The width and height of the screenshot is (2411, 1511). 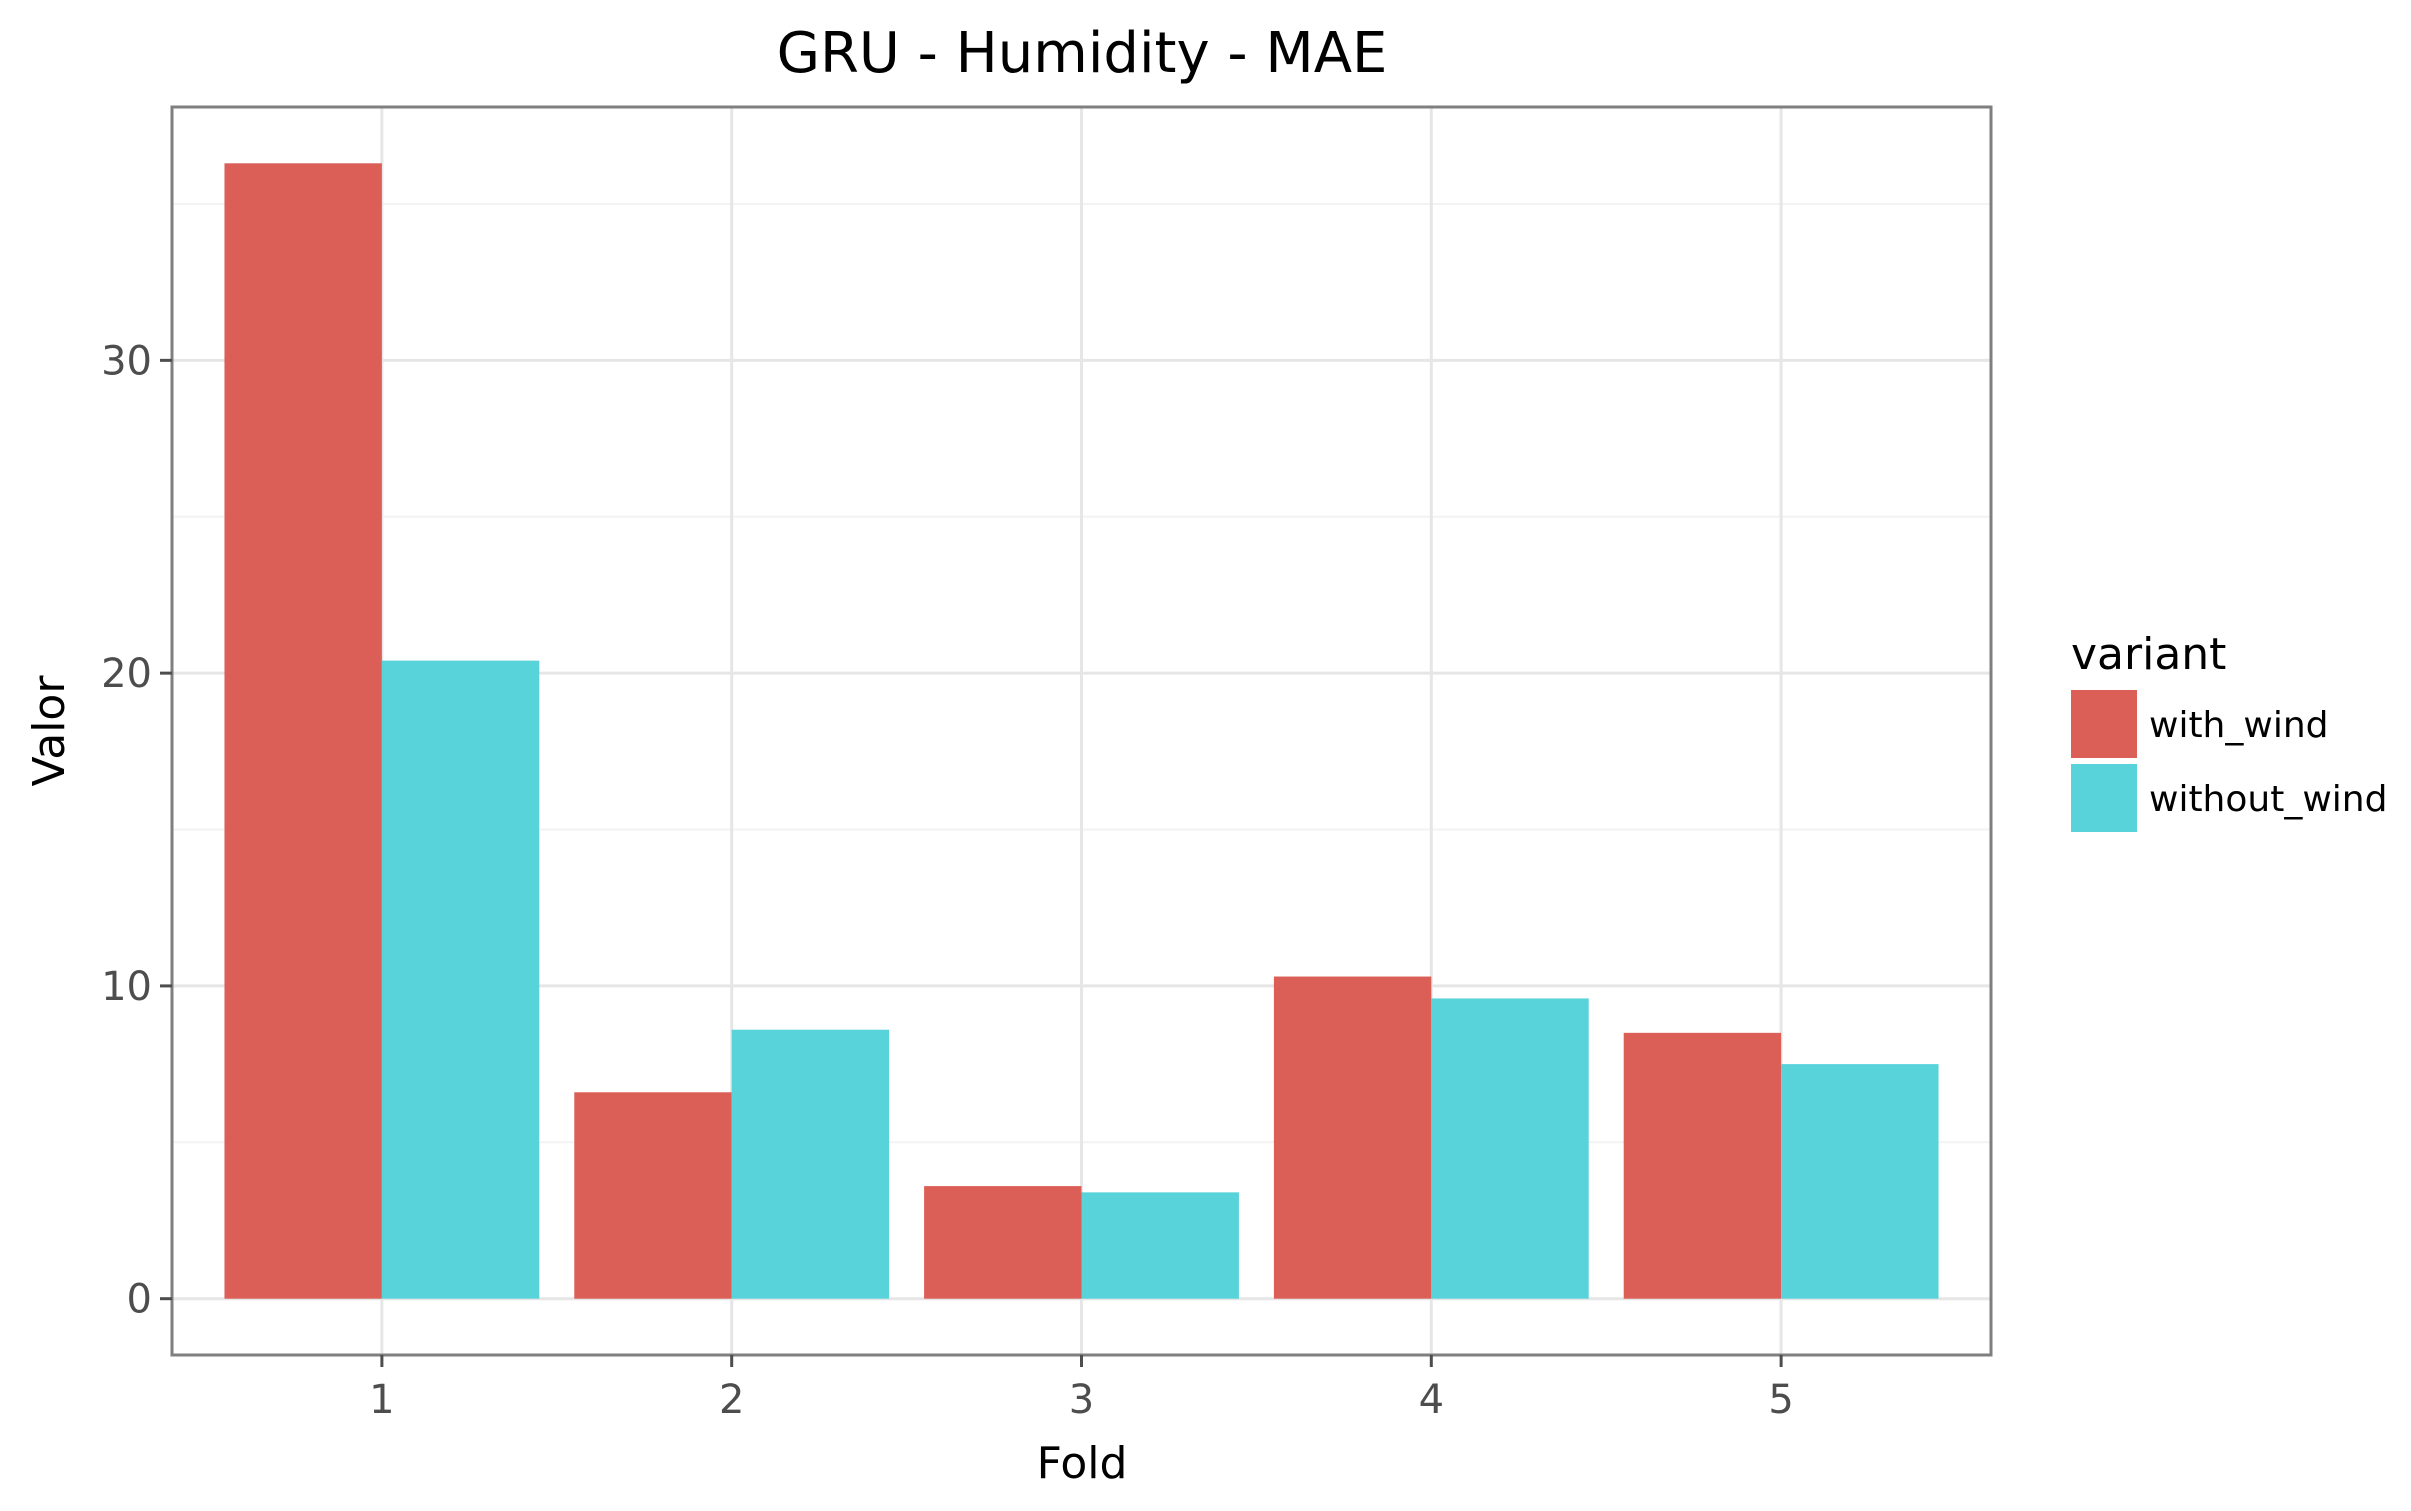 I want to click on legend-key-with_wind, so click(x=2104, y=724).